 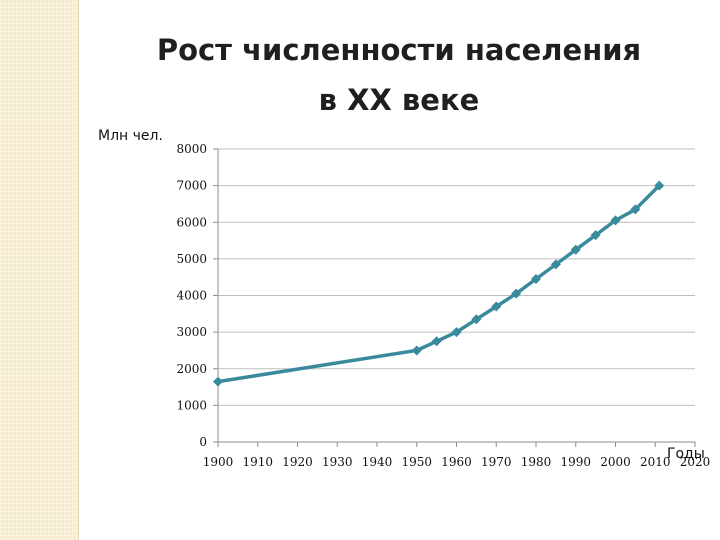 I want to click on y-tick-label: 0, so click(x=203, y=442).